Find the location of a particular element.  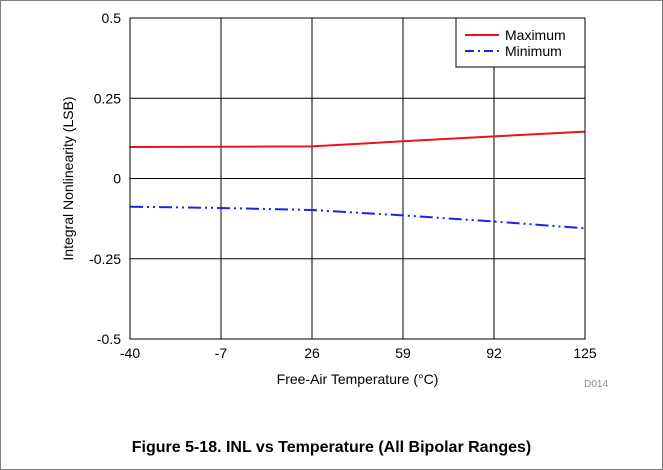

legend-label-maximum: Maximum is located at coordinates (535, 35).